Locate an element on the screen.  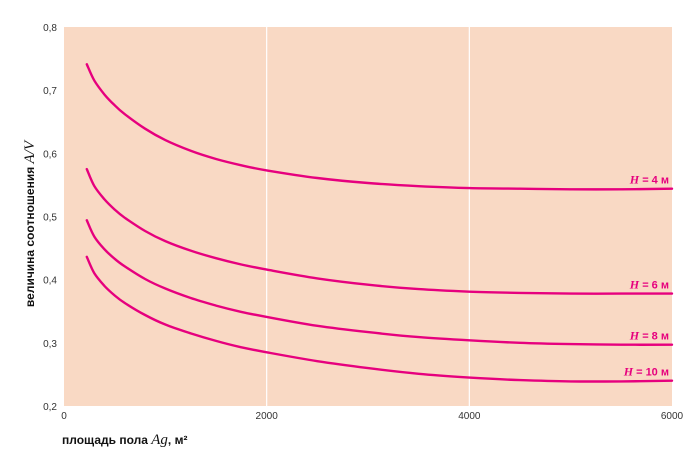
y-tick-label: 0,4 is located at coordinates (50, 281).